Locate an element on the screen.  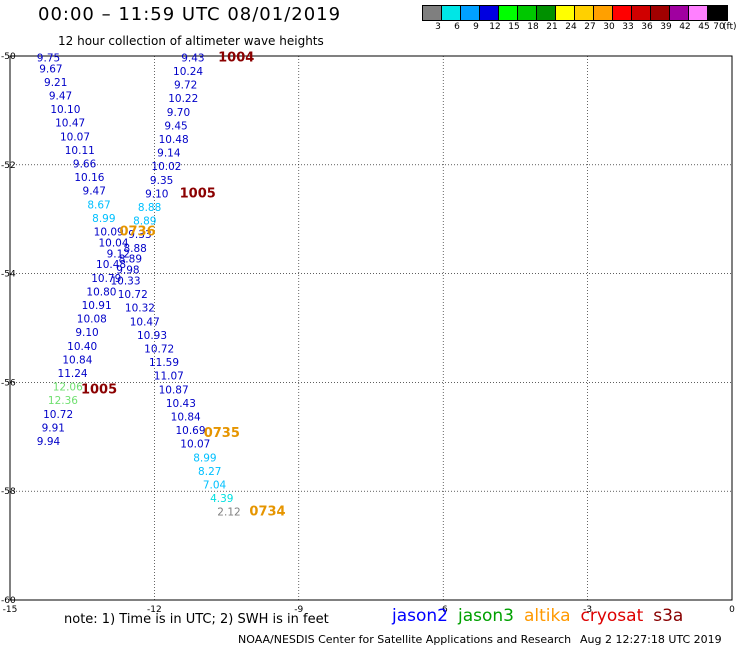
wave-height-value: 9.35 is located at coordinates (161, 181).